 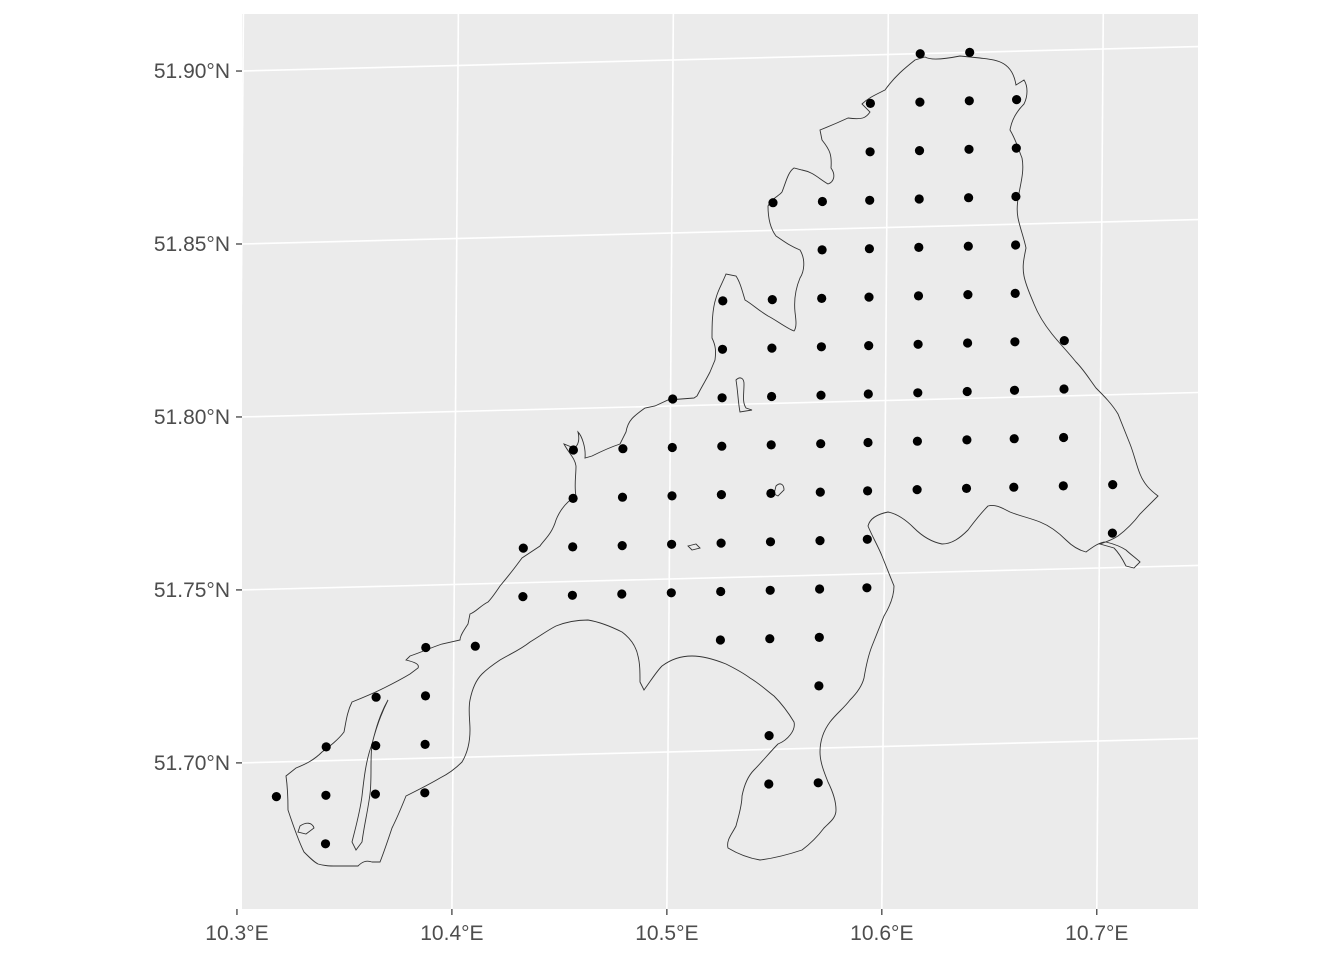 I want to click on y-tick-label: 51.80°N, so click(x=192, y=417).